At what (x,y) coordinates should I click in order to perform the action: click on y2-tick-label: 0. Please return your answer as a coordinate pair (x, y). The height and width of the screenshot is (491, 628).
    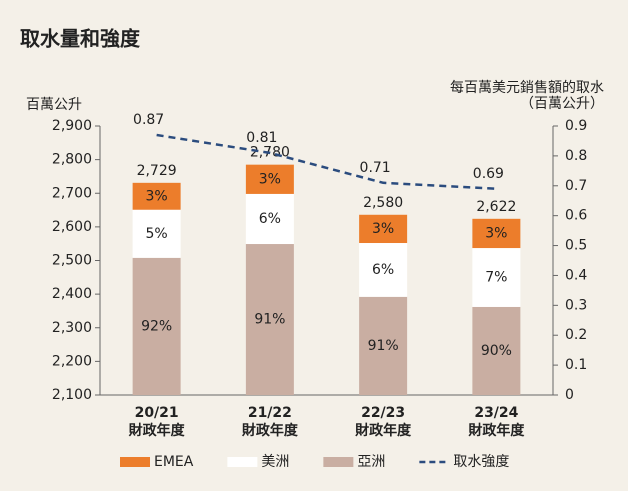
    Looking at the image, I should click on (569, 395).